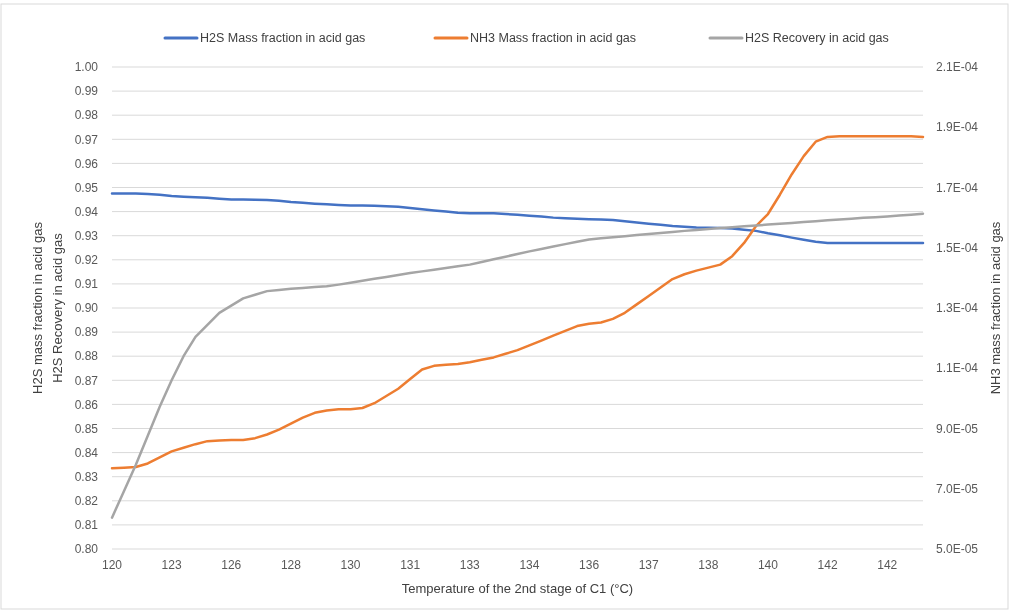 This screenshot has height=610, width=1011. I want to click on y-tick-label: 0.91, so click(86, 284).